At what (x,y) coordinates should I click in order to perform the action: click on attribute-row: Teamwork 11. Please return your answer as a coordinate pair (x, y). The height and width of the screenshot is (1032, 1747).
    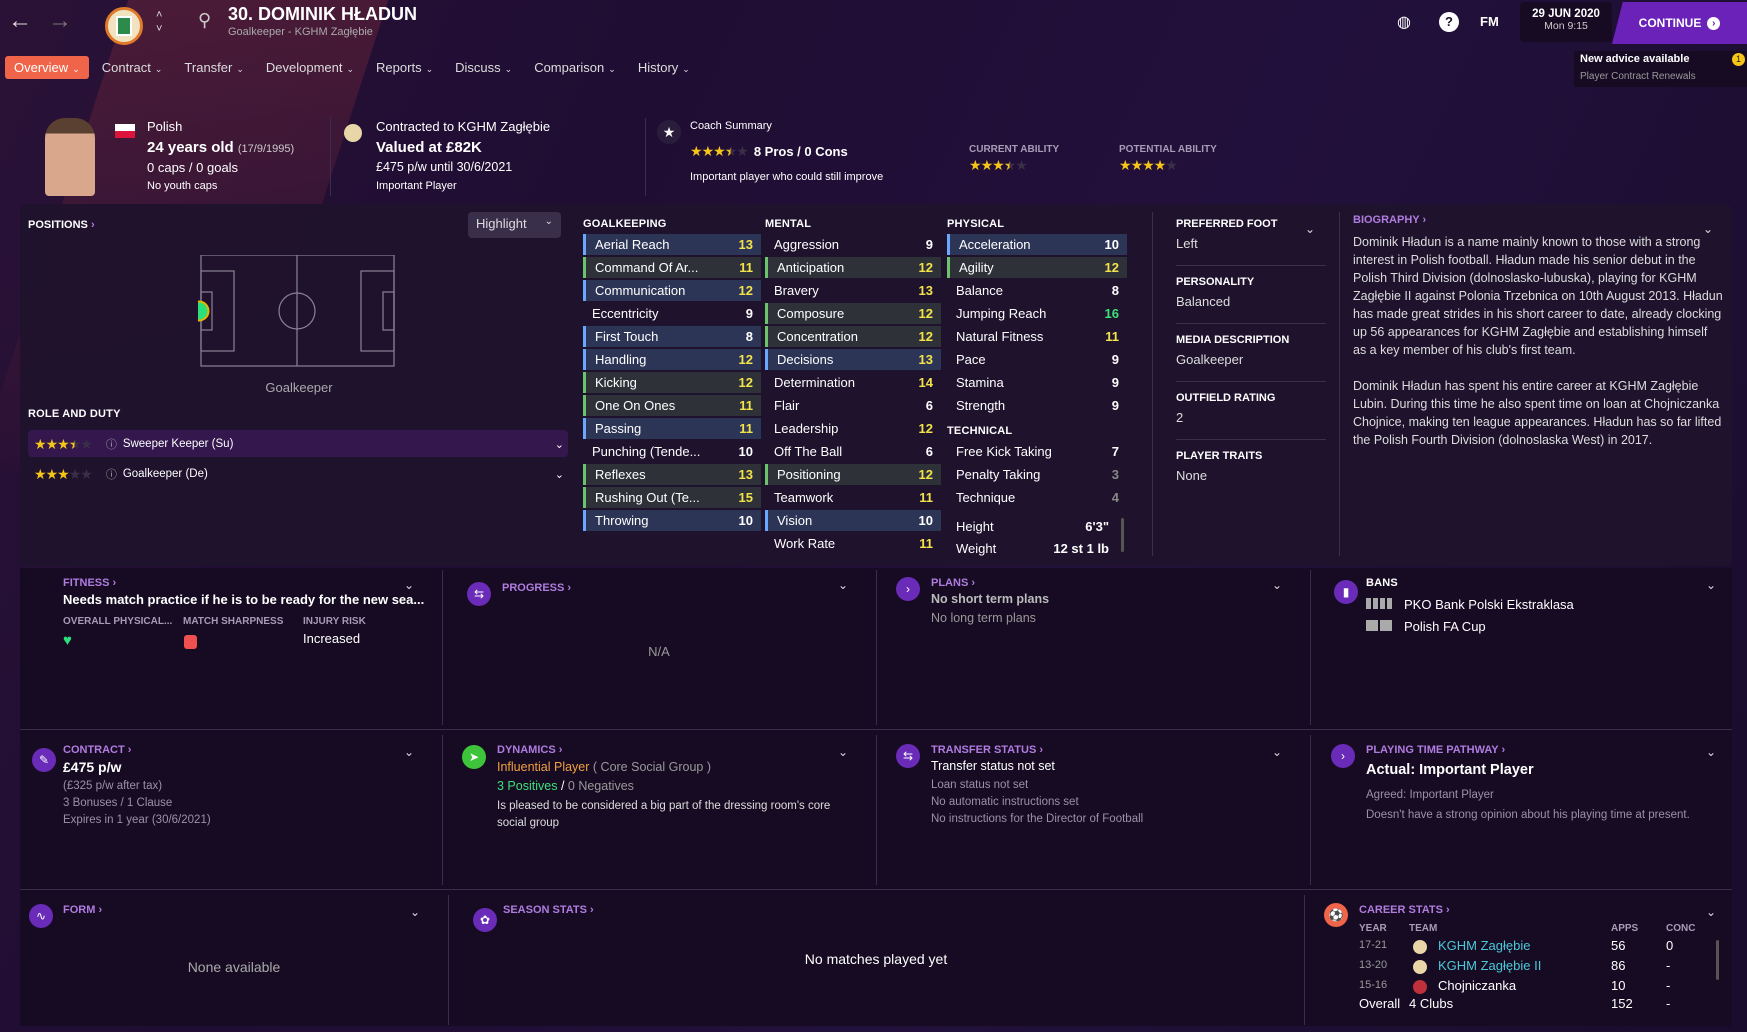
    Looking at the image, I should click on (853, 497).